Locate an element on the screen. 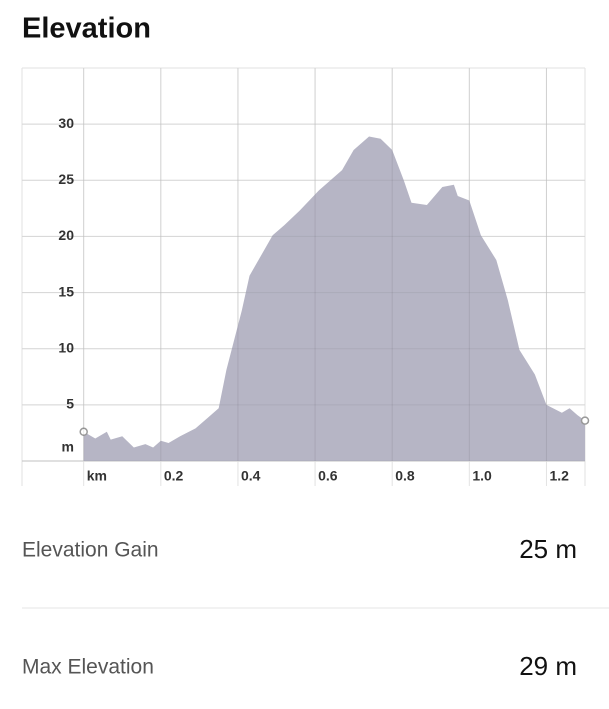  x-tick-label: 0.2 is located at coordinates (174, 476).